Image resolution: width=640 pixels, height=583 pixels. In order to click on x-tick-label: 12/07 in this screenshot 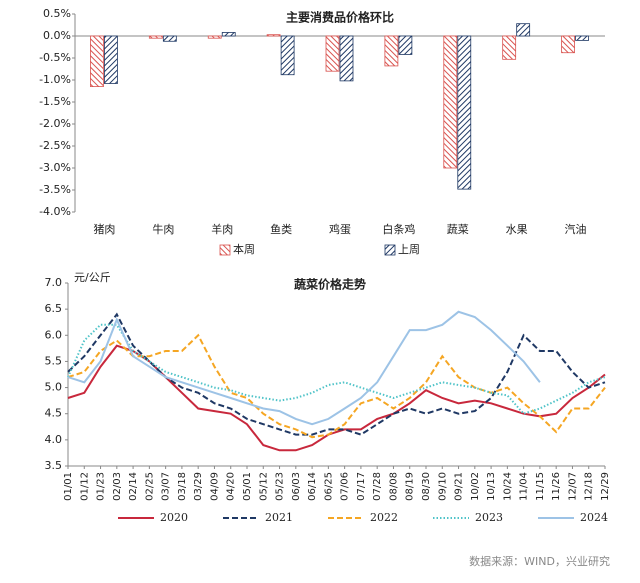, I will do `click(572, 486)`.